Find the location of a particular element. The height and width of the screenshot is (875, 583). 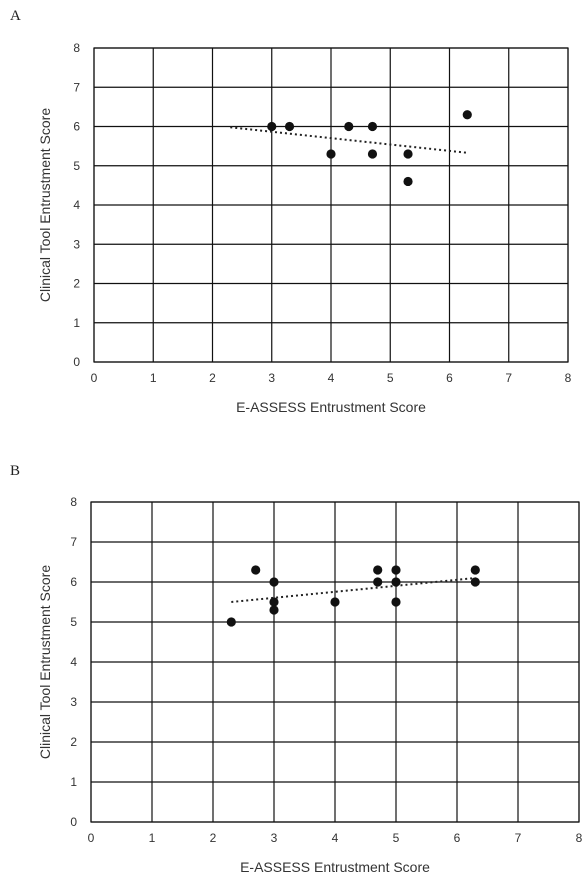

panel-label: B is located at coordinates (15, 471).